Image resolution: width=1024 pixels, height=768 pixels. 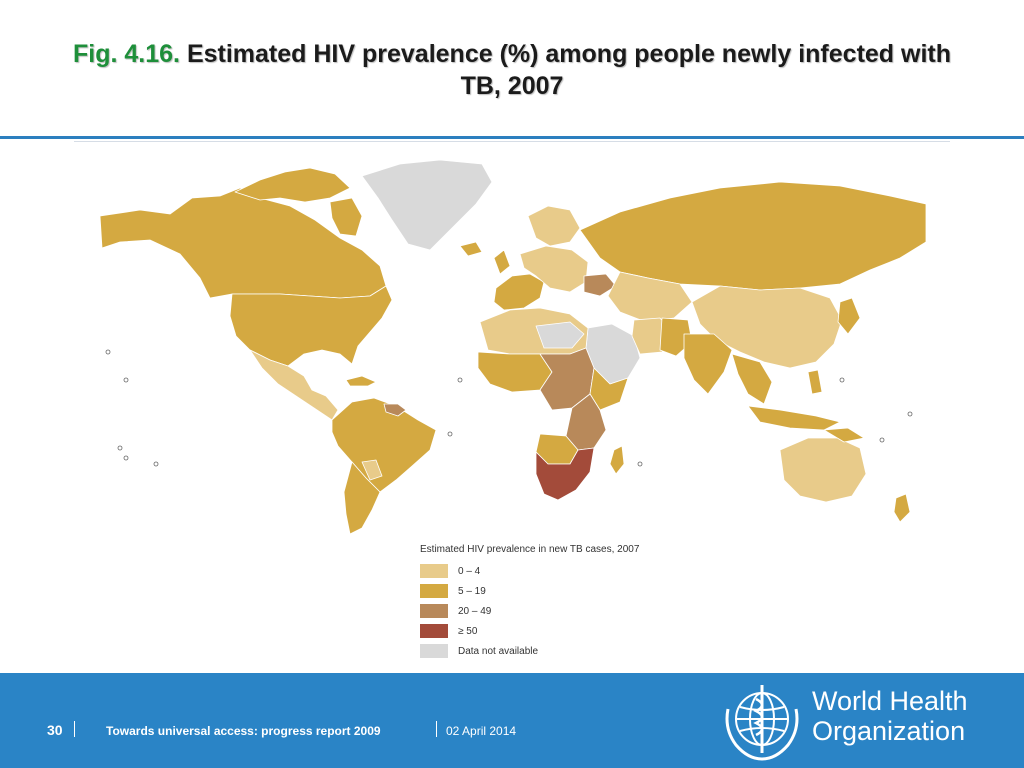 I want to click on region-greenland, so click(x=427, y=205).